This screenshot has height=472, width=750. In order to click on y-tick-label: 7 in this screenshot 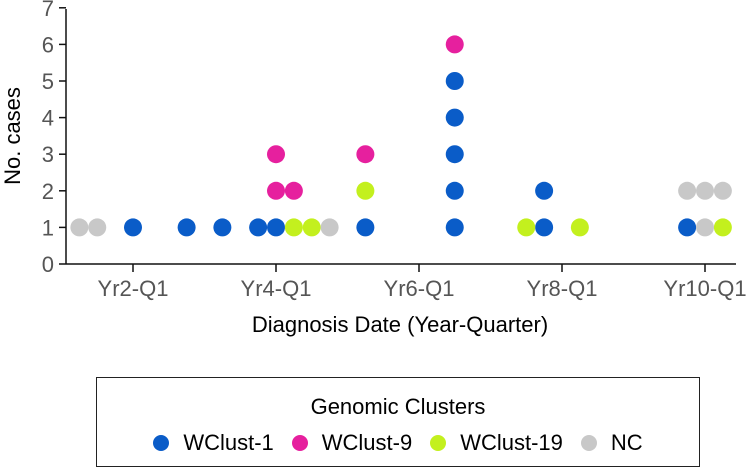, I will do `click(48, 10)`.